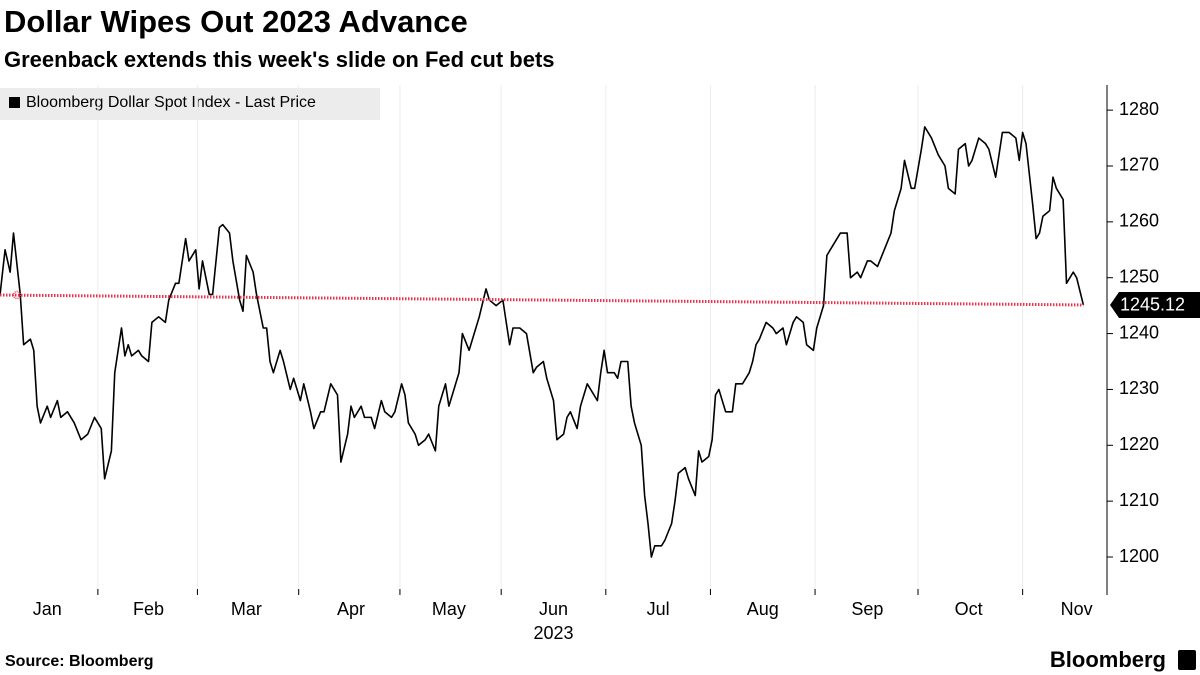 The height and width of the screenshot is (675, 1200). I want to click on y-tick-label: 1200, so click(1139, 556).